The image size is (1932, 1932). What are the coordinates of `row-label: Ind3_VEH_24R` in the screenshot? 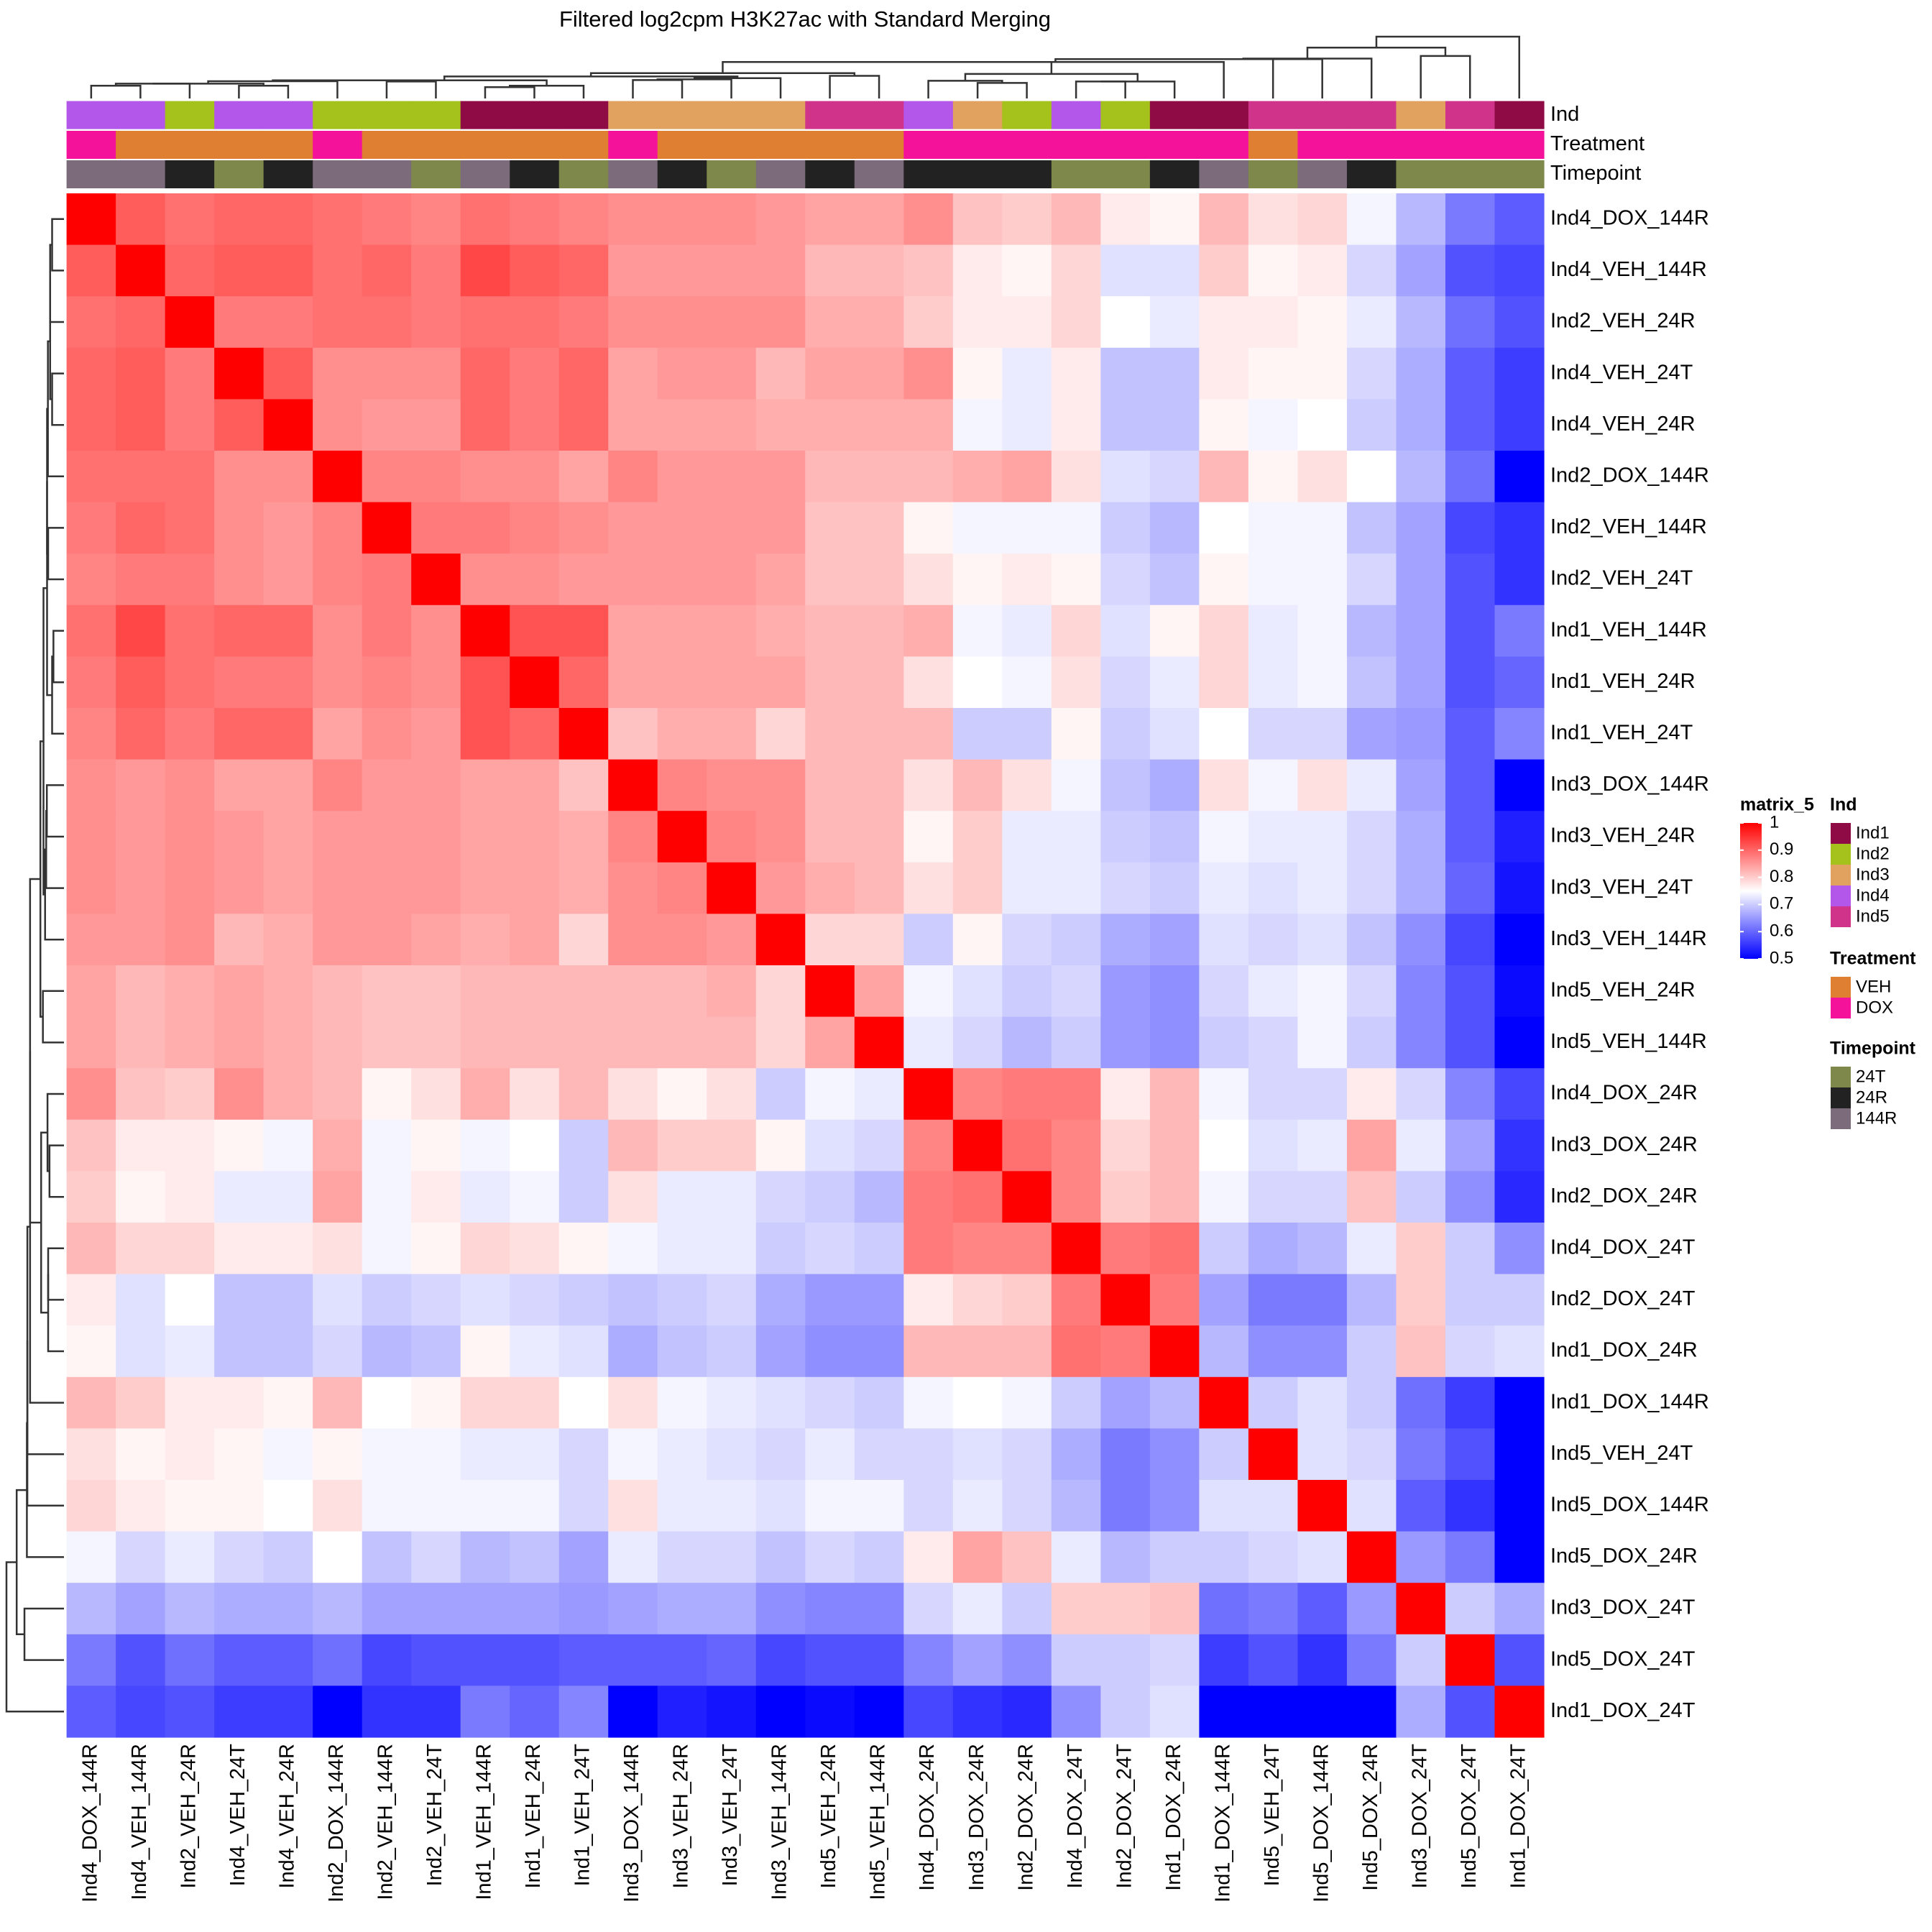 It's located at (1623, 835).